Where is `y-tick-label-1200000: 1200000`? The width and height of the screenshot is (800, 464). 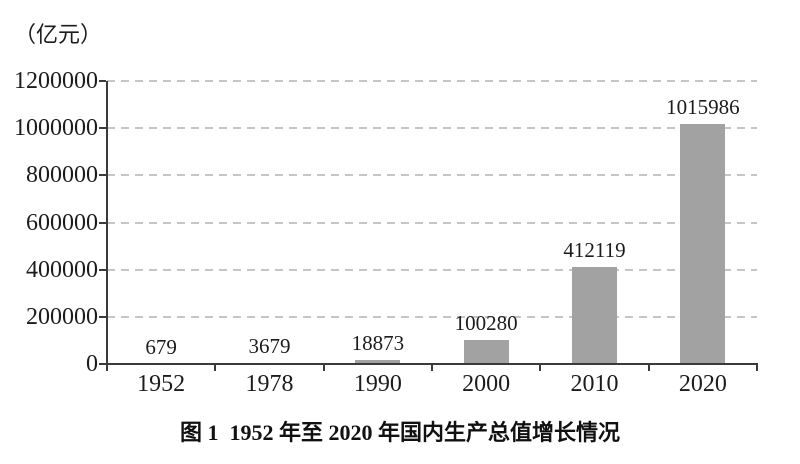 y-tick-label-1200000: 1200000 is located at coordinates (56, 81).